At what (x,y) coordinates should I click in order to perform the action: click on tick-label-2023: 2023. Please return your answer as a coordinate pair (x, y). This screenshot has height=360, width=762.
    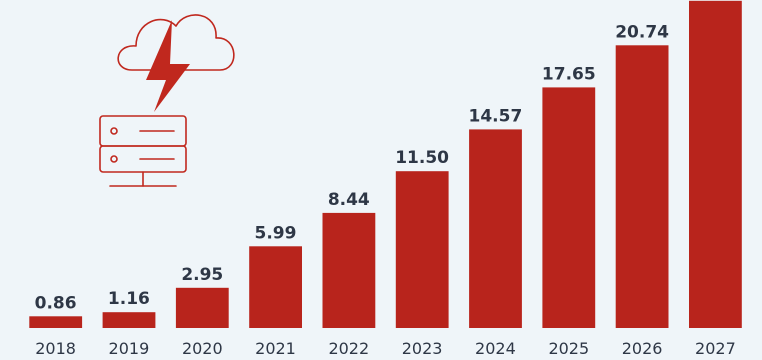
    Looking at the image, I should click on (422, 348).